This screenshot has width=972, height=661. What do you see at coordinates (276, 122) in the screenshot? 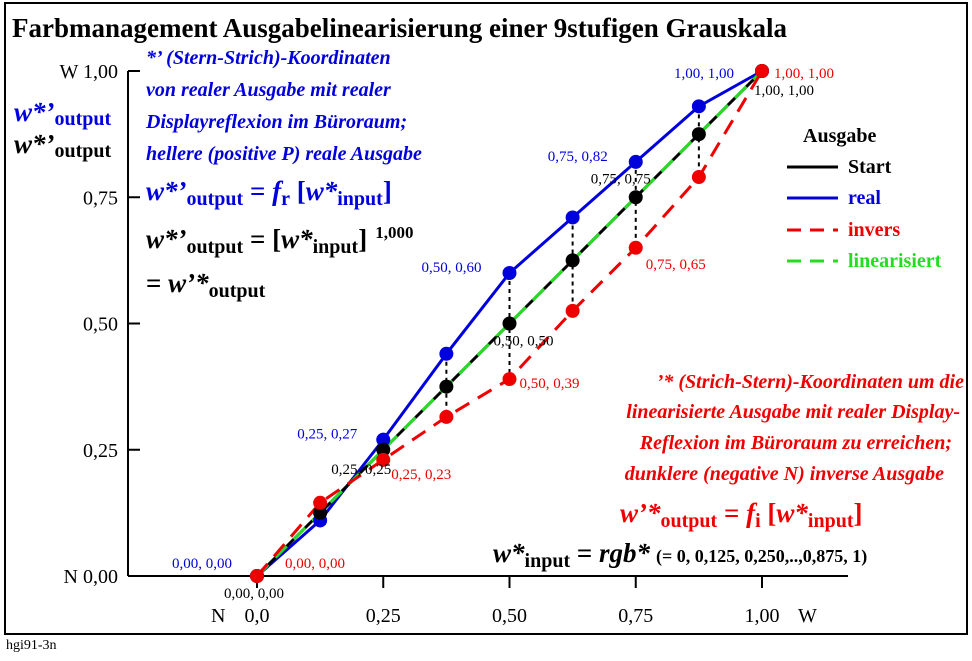
I see `blue-text-line3: Displayreflexion im Büroraum;` at bounding box center [276, 122].